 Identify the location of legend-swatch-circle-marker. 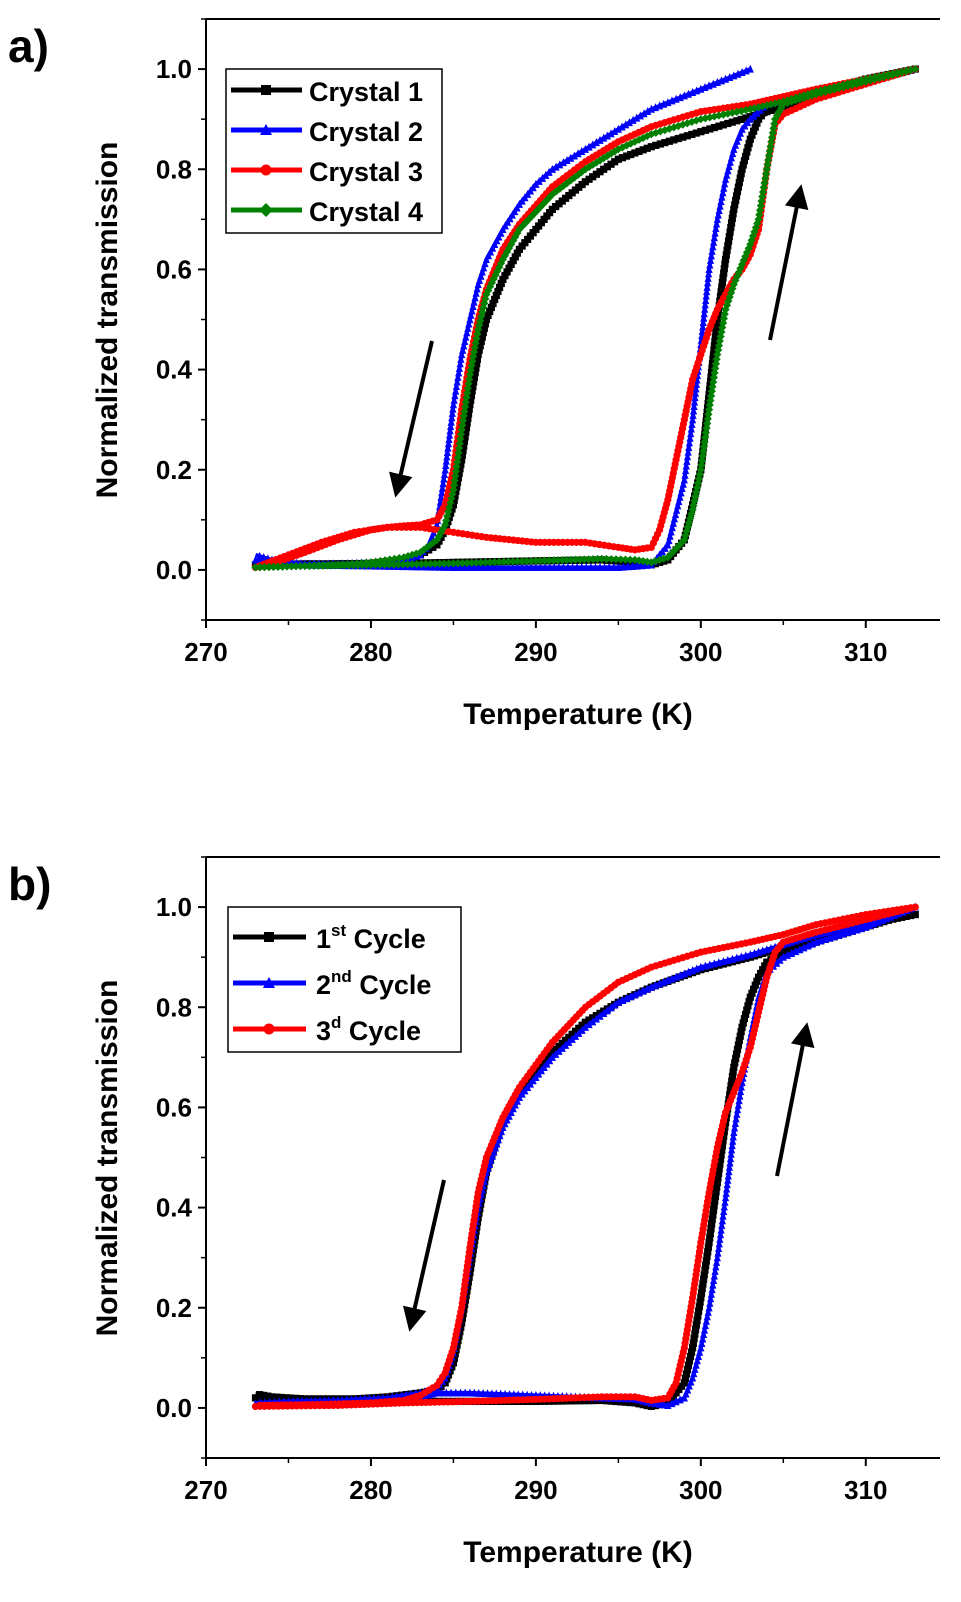
(269, 1029).